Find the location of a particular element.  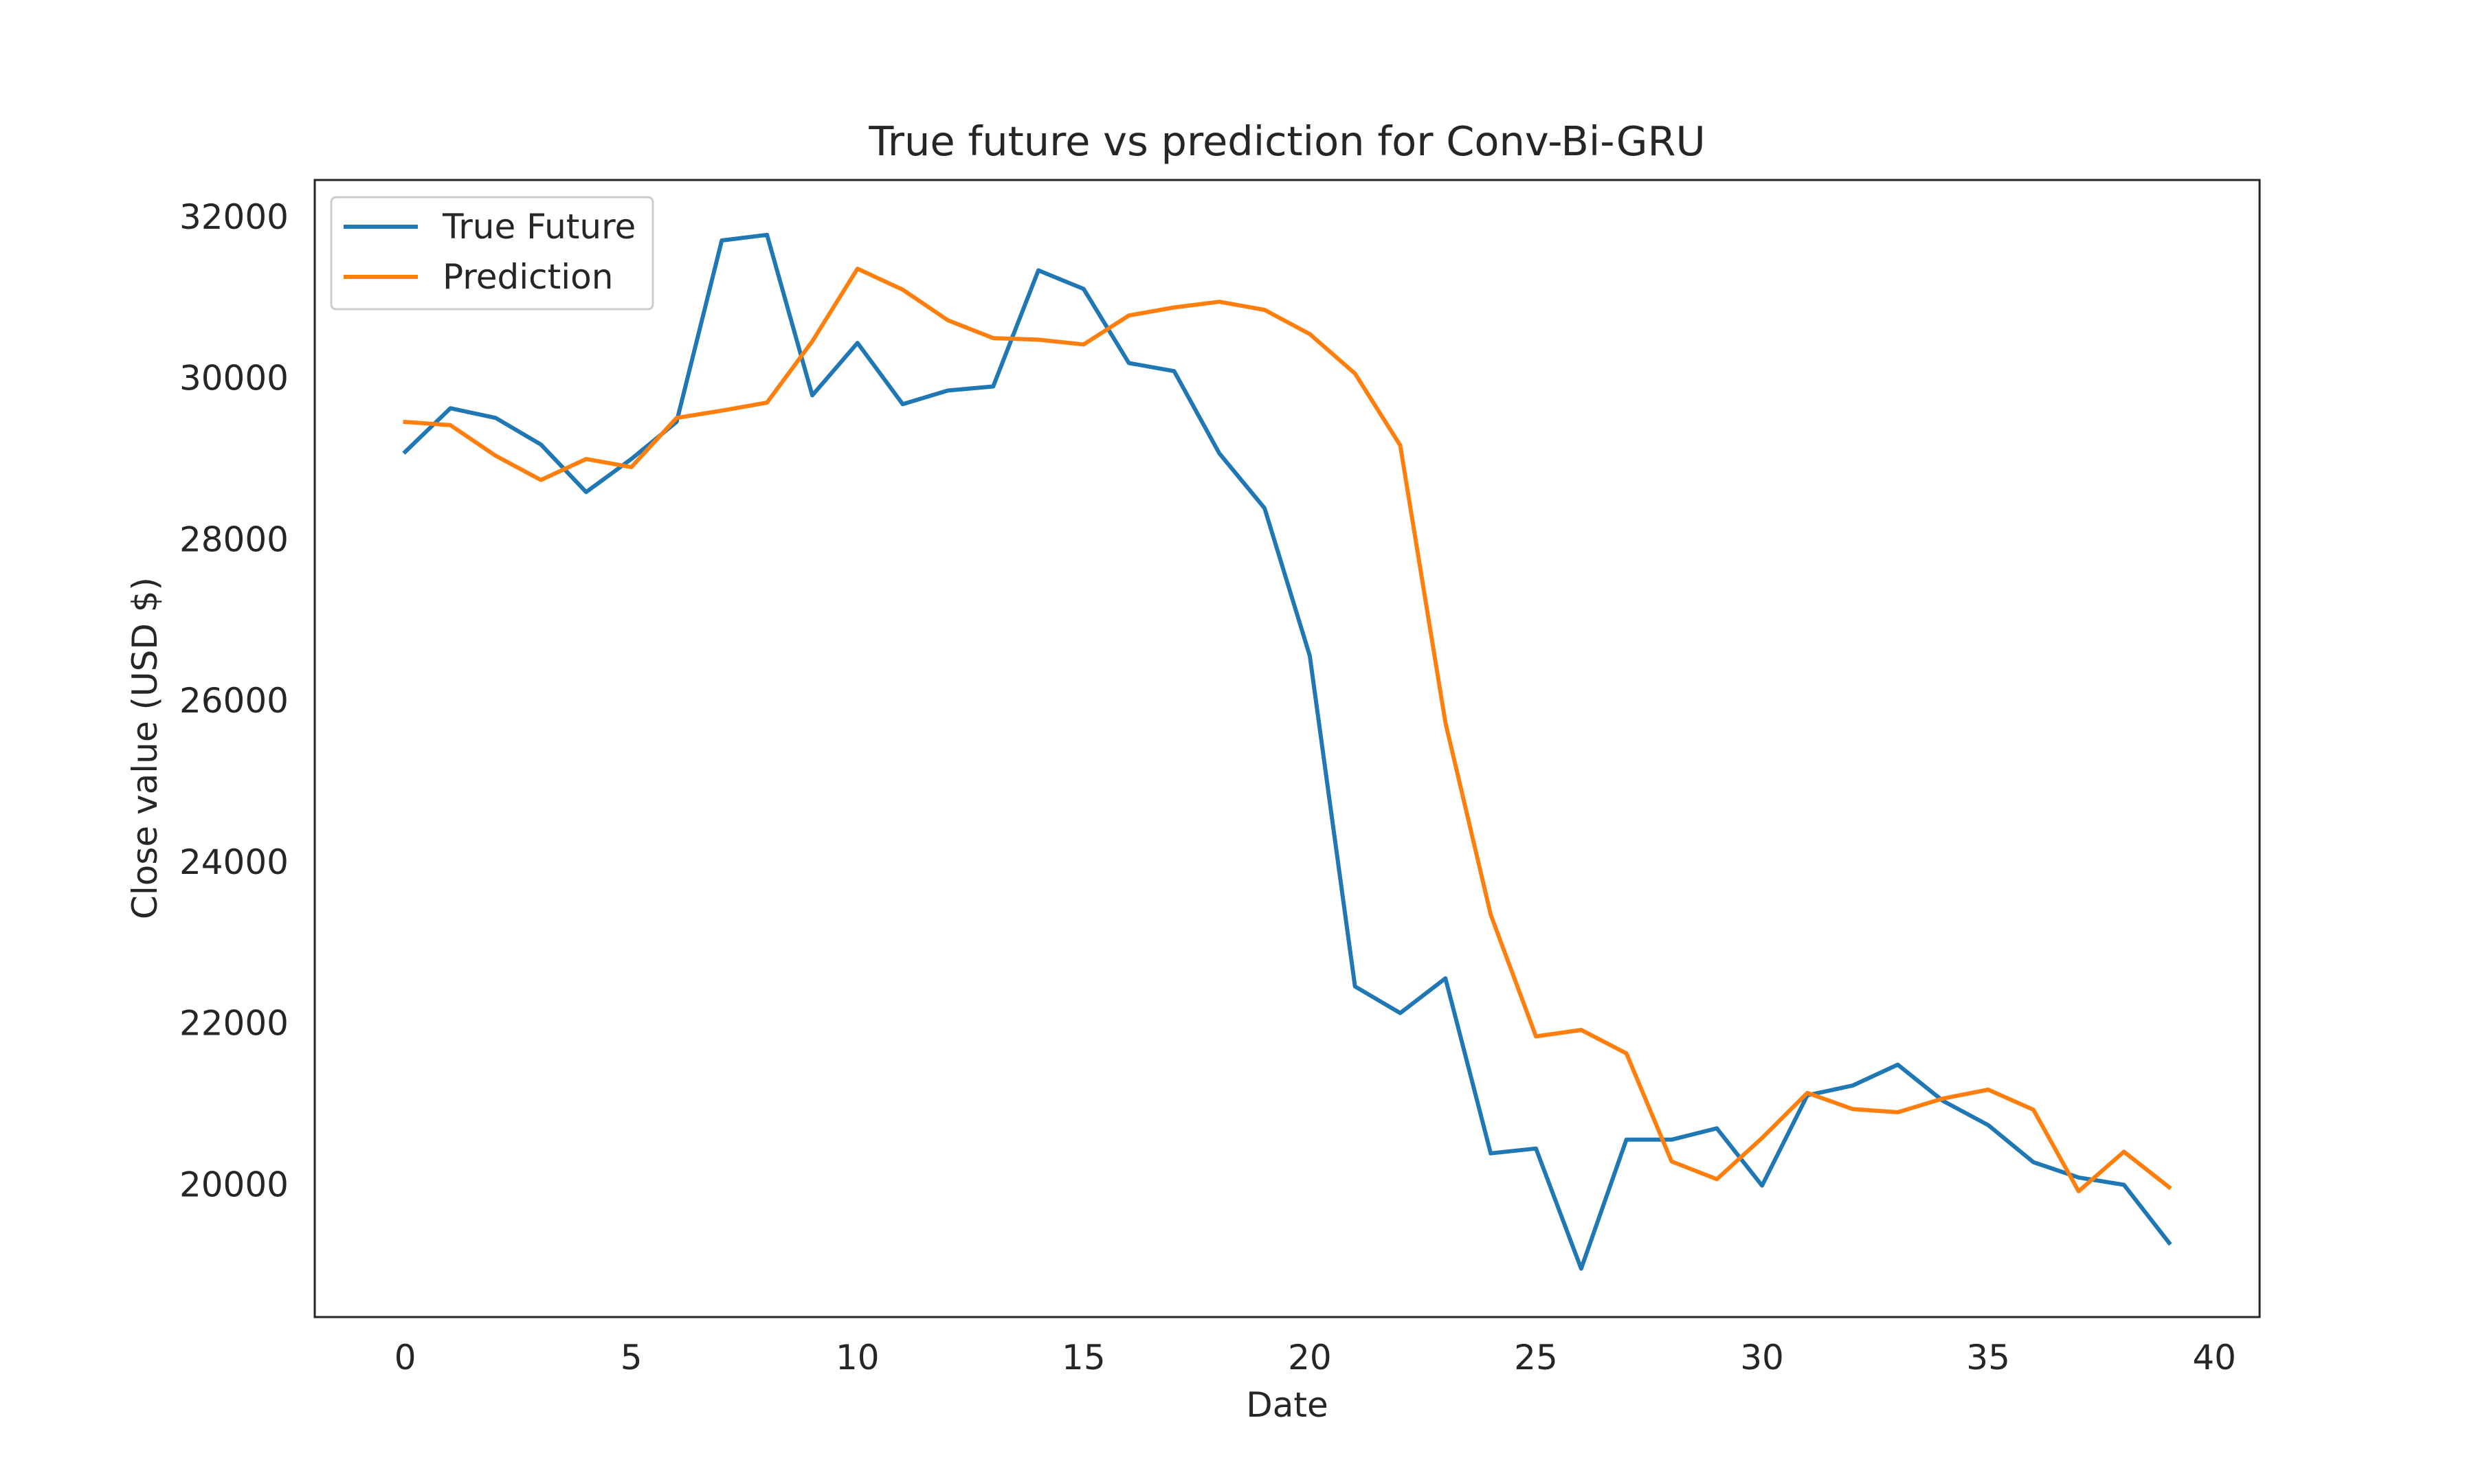

y-tick-label: 28000 is located at coordinates (234, 539).